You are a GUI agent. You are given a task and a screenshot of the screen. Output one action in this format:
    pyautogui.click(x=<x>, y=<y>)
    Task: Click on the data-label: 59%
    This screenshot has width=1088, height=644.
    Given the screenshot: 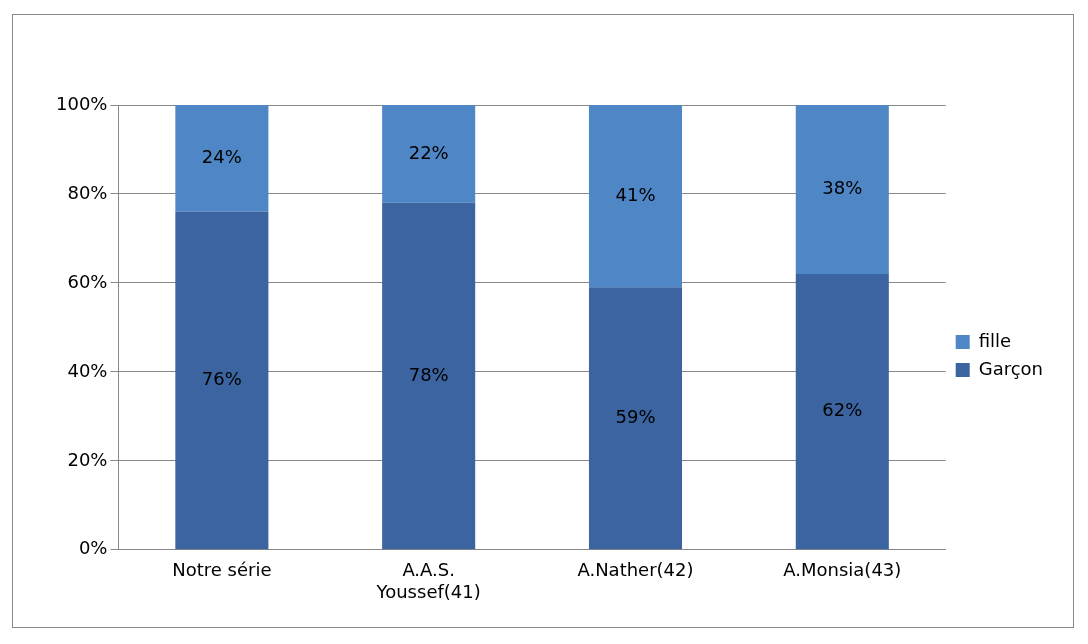 What is the action you would take?
    pyautogui.click(x=635, y=417)
    